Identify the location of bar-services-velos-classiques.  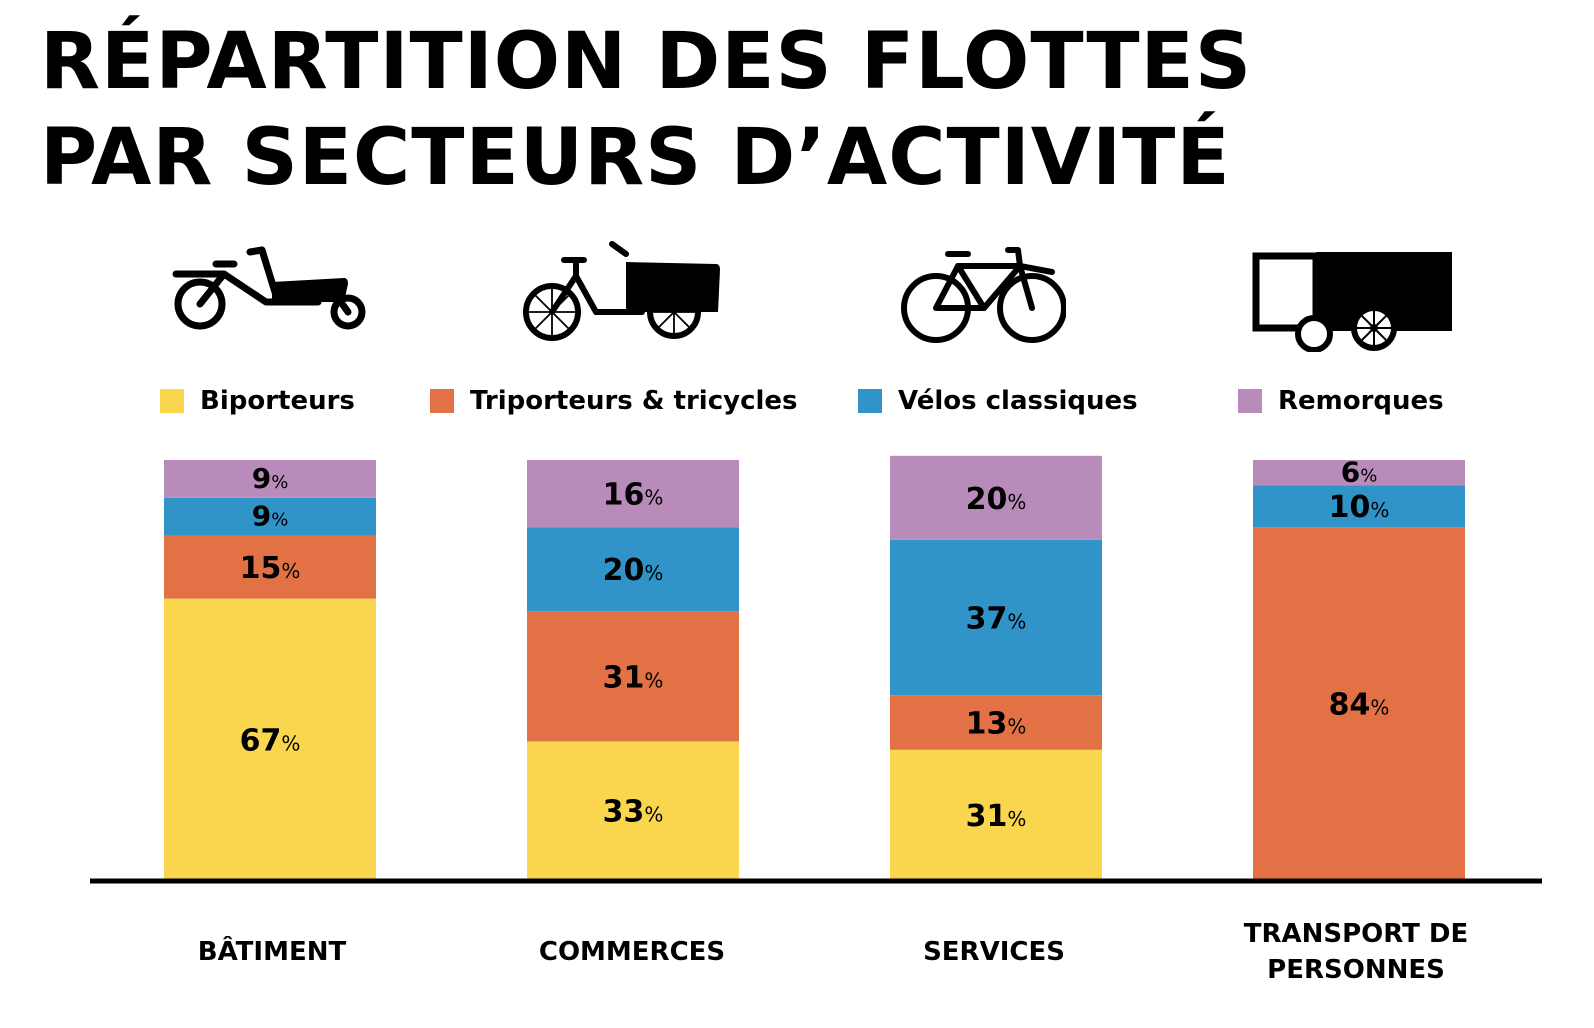
(996, 617).